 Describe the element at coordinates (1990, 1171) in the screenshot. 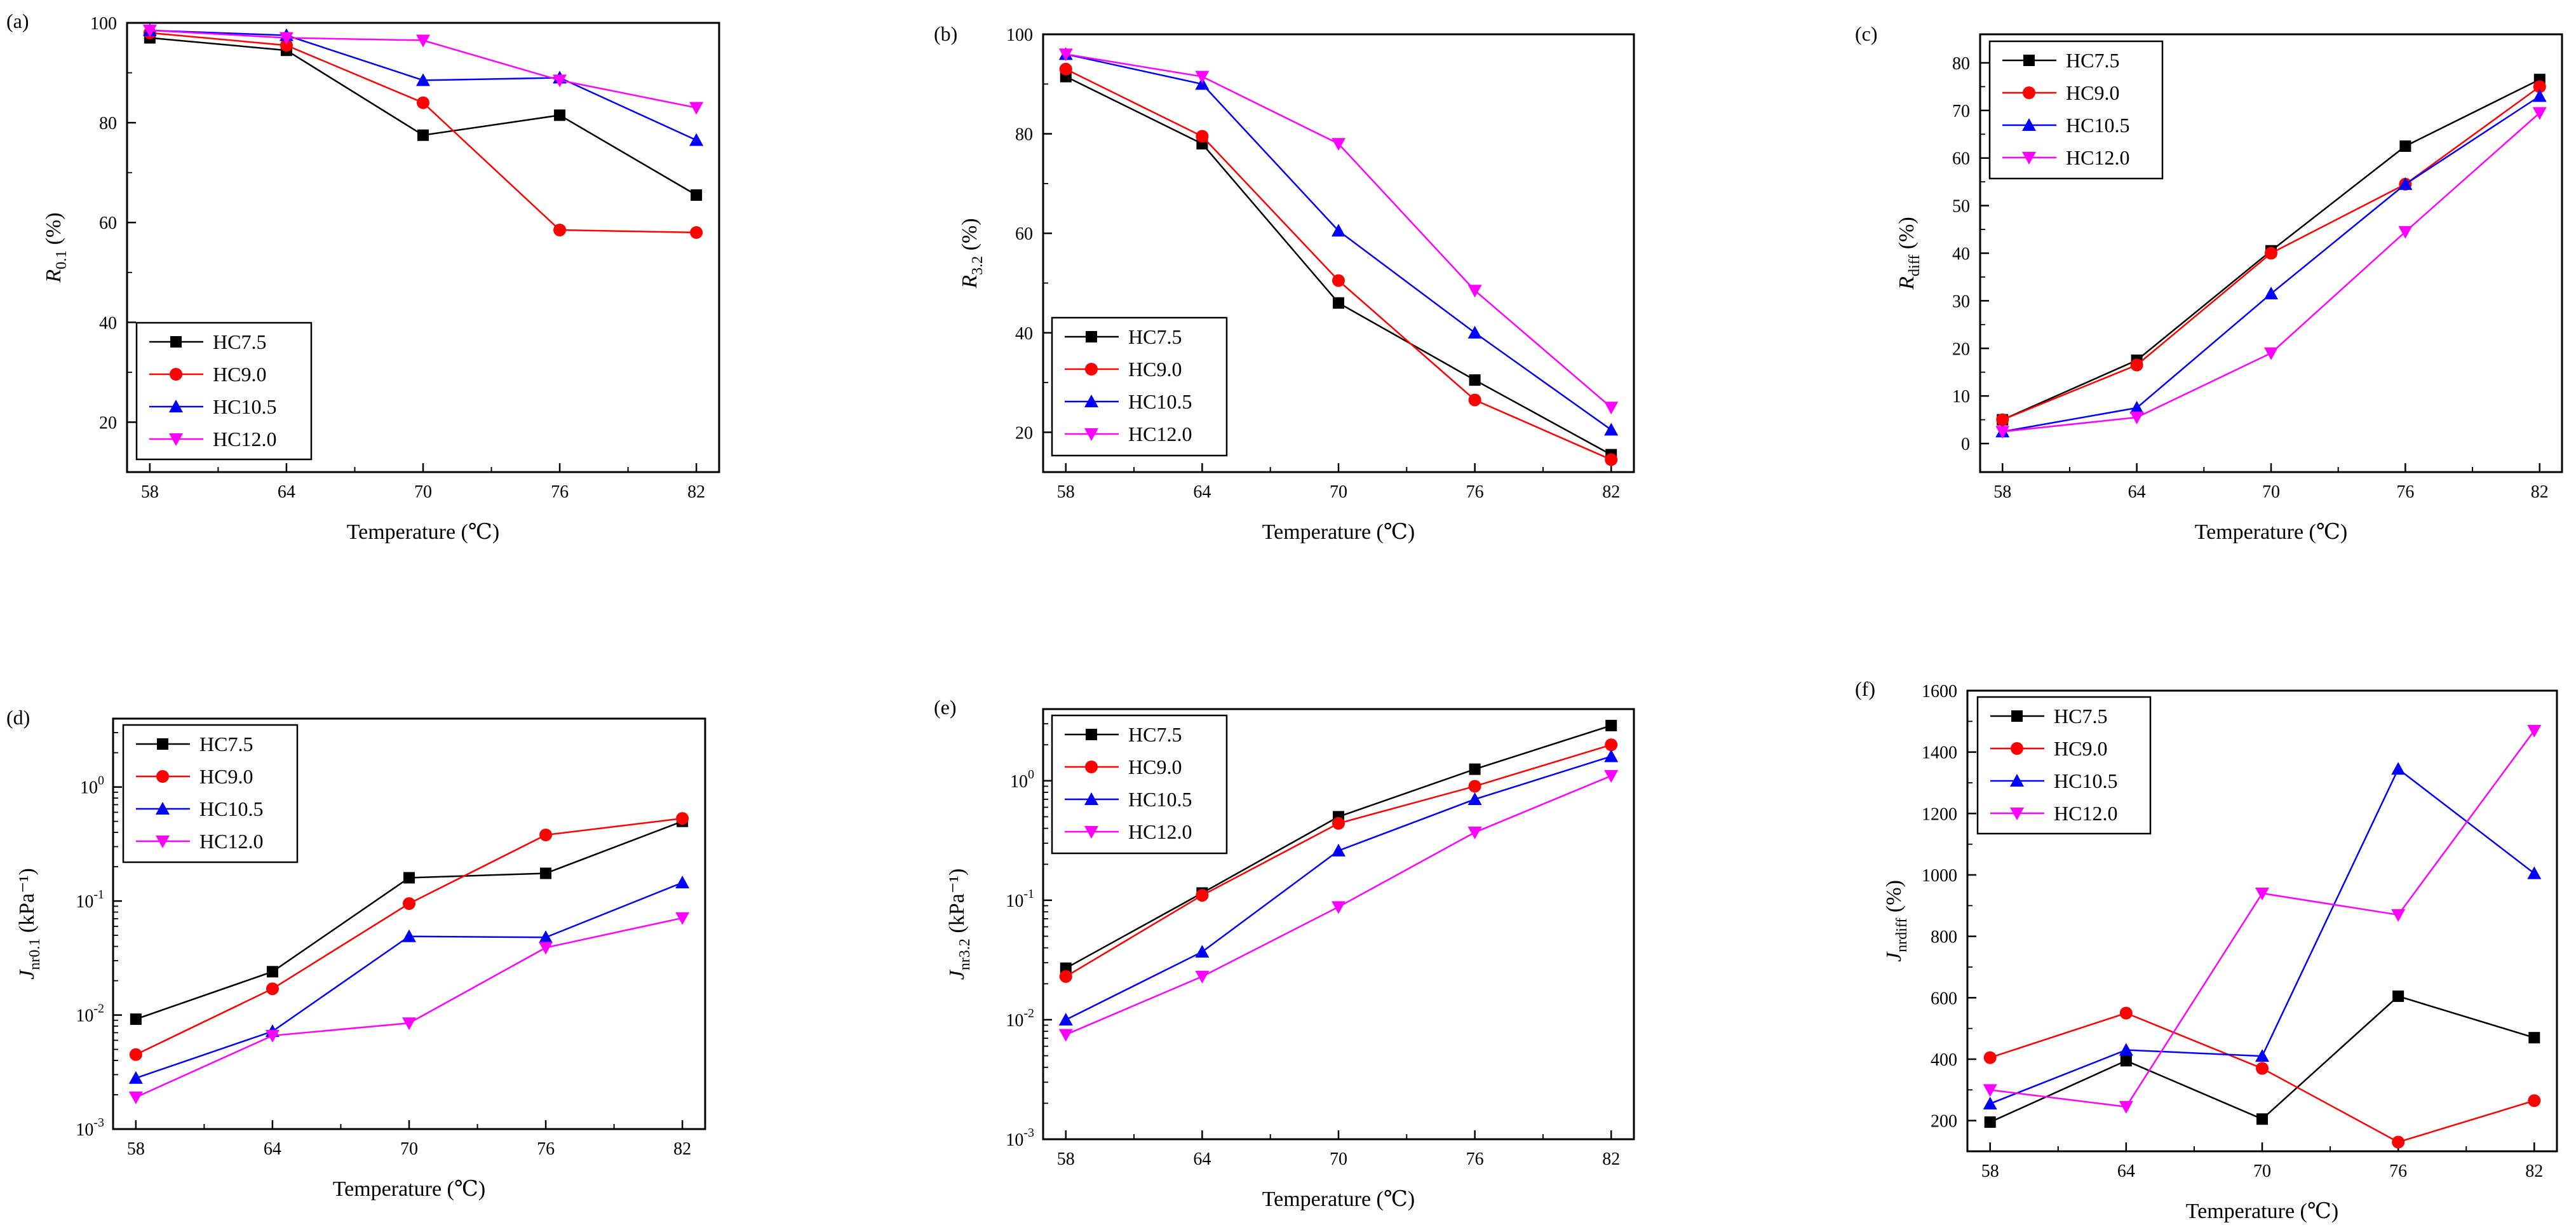

I see `x-tick-label: 58` at that location.